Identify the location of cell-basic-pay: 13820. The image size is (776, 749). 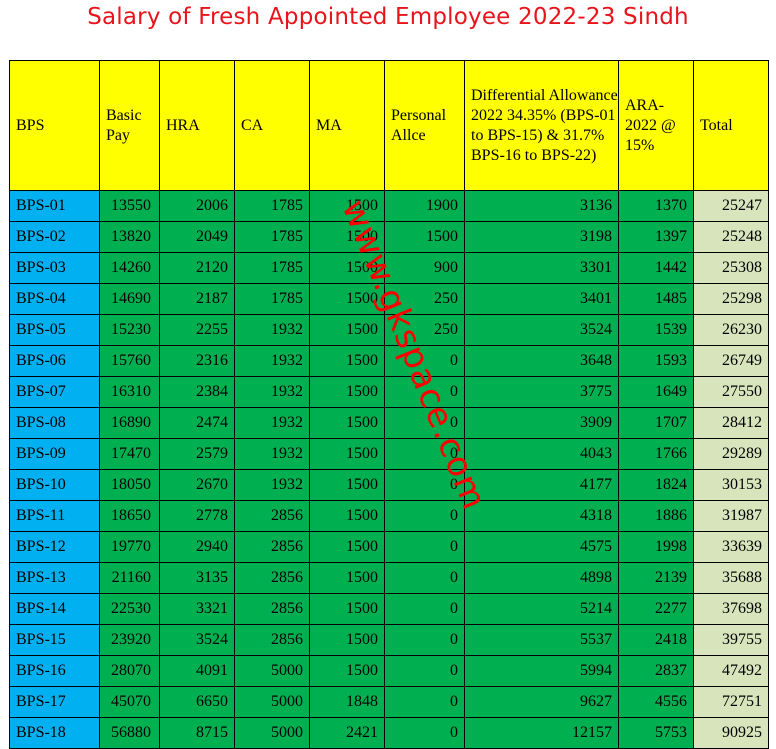
(129, 237).